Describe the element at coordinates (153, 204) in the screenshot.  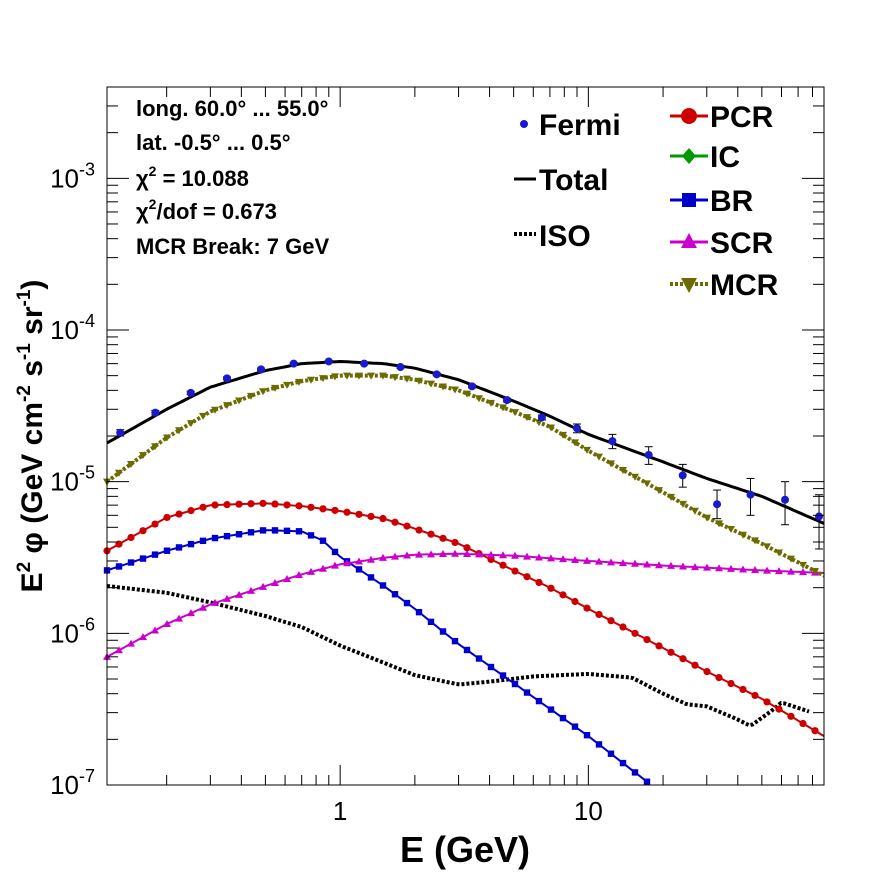
I see `chi2dof-superscript: 2` at that location.